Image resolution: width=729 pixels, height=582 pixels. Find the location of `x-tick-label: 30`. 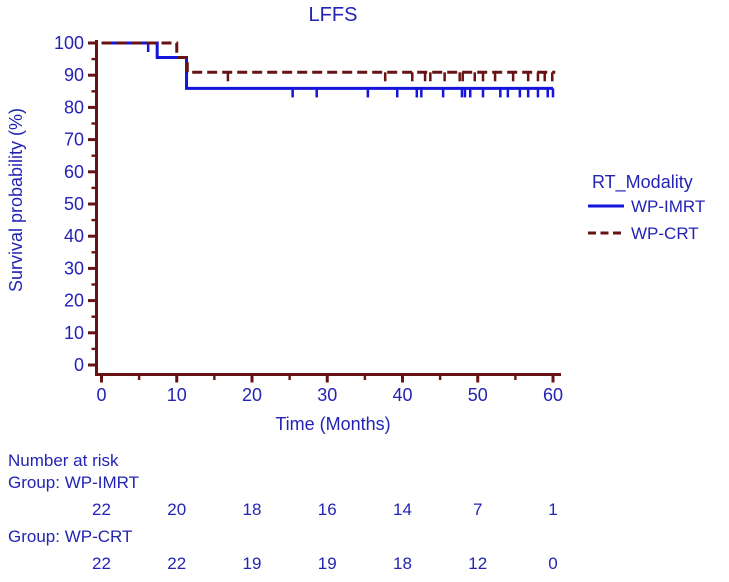

x-tick-label: 30 is located at coordinates (327, 395).